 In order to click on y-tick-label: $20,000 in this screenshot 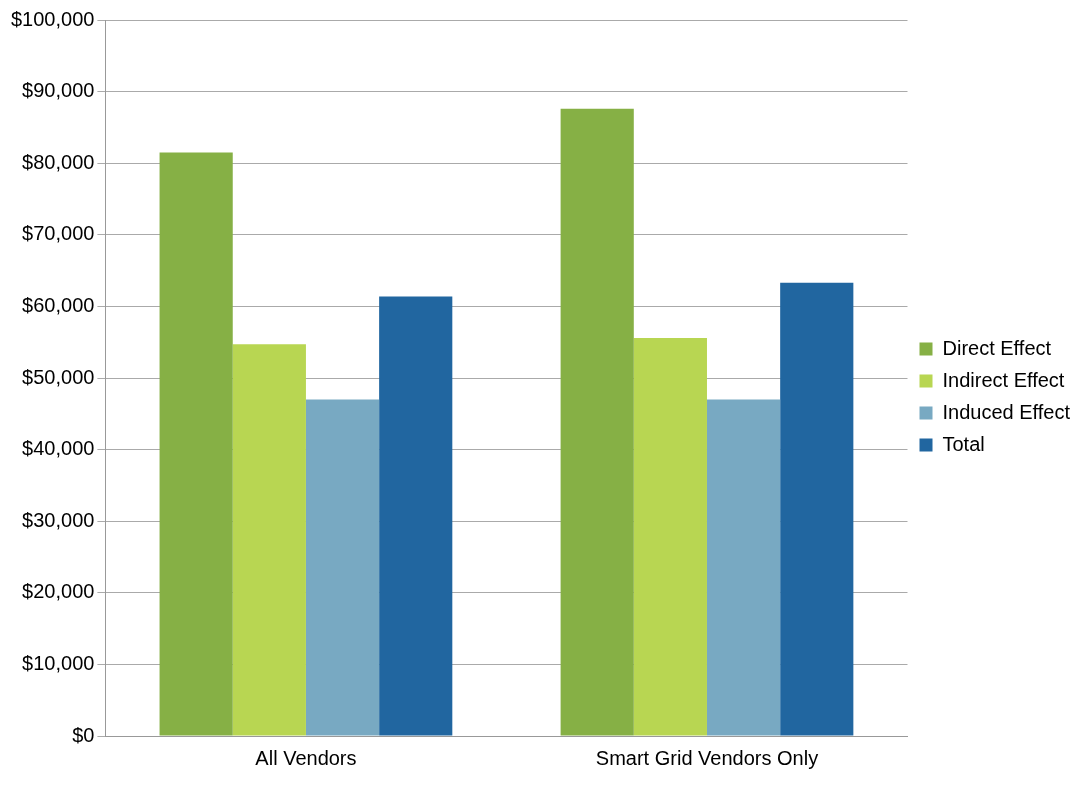, I will do `click(58, 591)`.